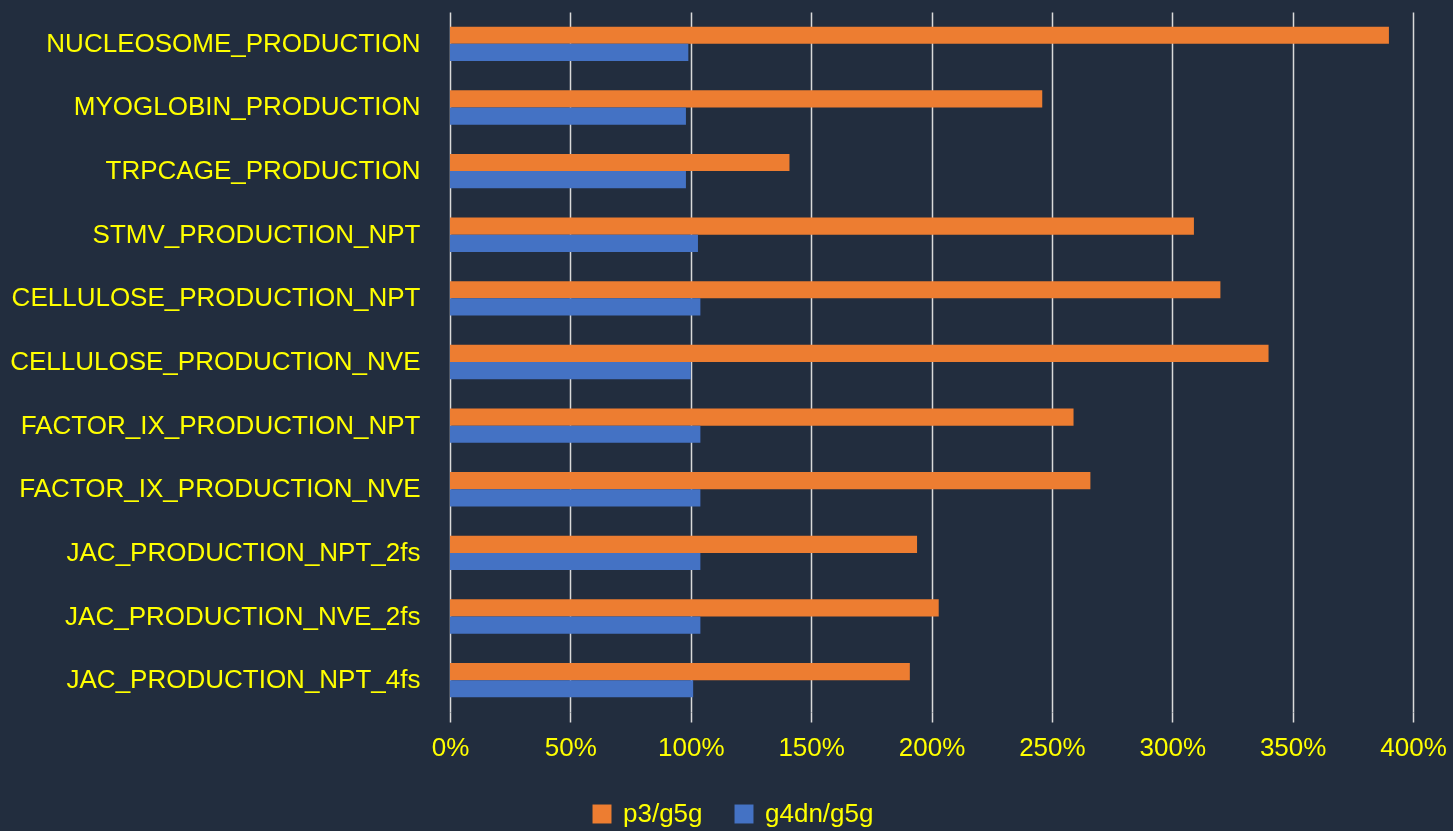 This screenshot has width=1453, height=831. Describe the element at coordinates (263, 170) in the screenshot. I see `y-tick-label: TRPCAGE_PRODUCTION` at that location.